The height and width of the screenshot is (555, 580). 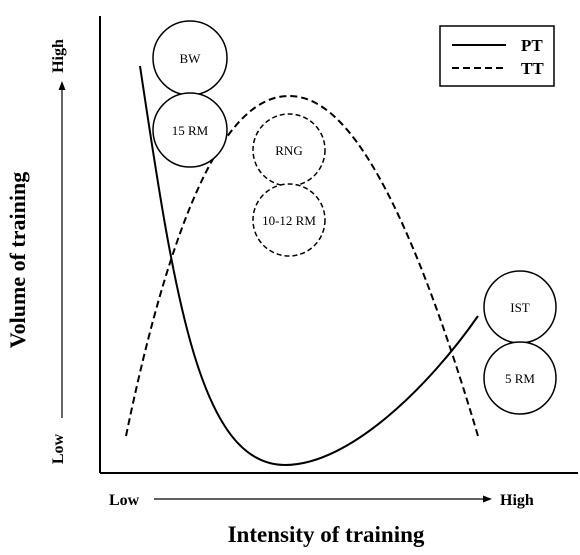 I want to click on y-axis-high-label: High, so click(x=58, y=56).